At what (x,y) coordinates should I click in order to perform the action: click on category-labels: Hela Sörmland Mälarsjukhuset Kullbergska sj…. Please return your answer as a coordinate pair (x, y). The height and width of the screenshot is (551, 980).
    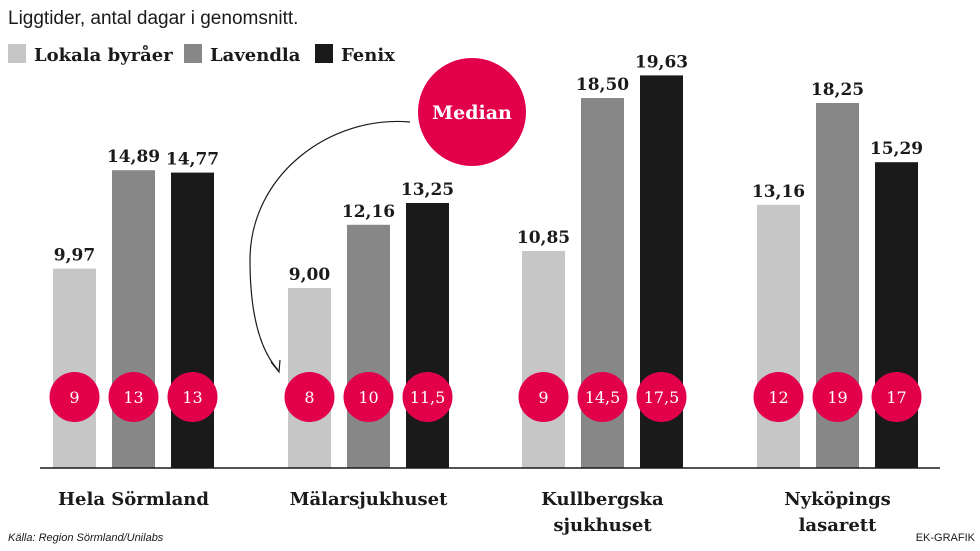
    Looking at the image, I should click on (474, 512).